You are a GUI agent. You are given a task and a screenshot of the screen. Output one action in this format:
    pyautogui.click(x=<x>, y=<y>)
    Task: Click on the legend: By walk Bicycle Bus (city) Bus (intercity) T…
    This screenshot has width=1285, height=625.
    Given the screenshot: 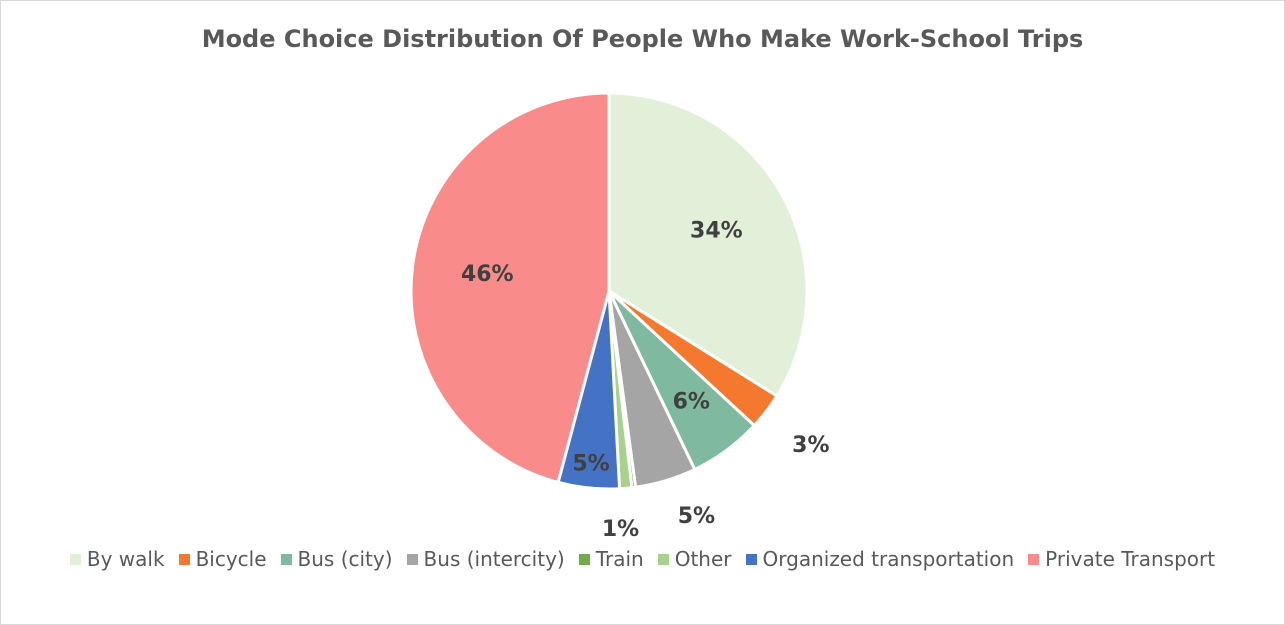 What is the action you would take?
    pyautogui.click(x=642, y=559)
    